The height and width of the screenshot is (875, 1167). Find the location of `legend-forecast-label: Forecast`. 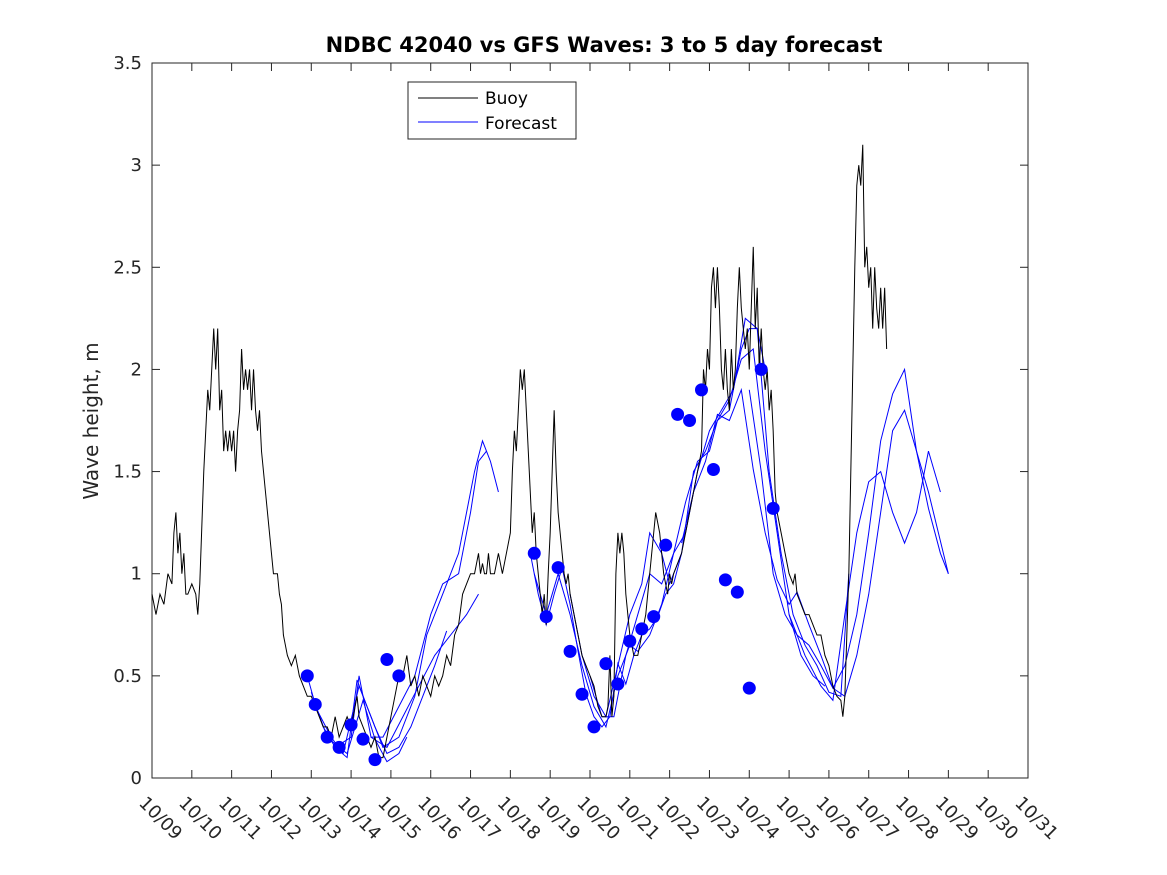

legend-forecast-label: Forecast is located at coordinates (521, 124).